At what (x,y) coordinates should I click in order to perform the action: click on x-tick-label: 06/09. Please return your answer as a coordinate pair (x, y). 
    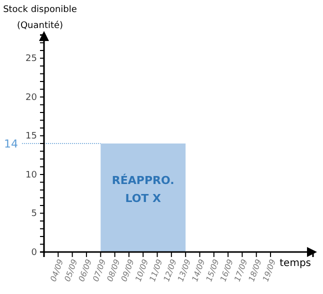
    Looking at the image, I should click on (85, 270).